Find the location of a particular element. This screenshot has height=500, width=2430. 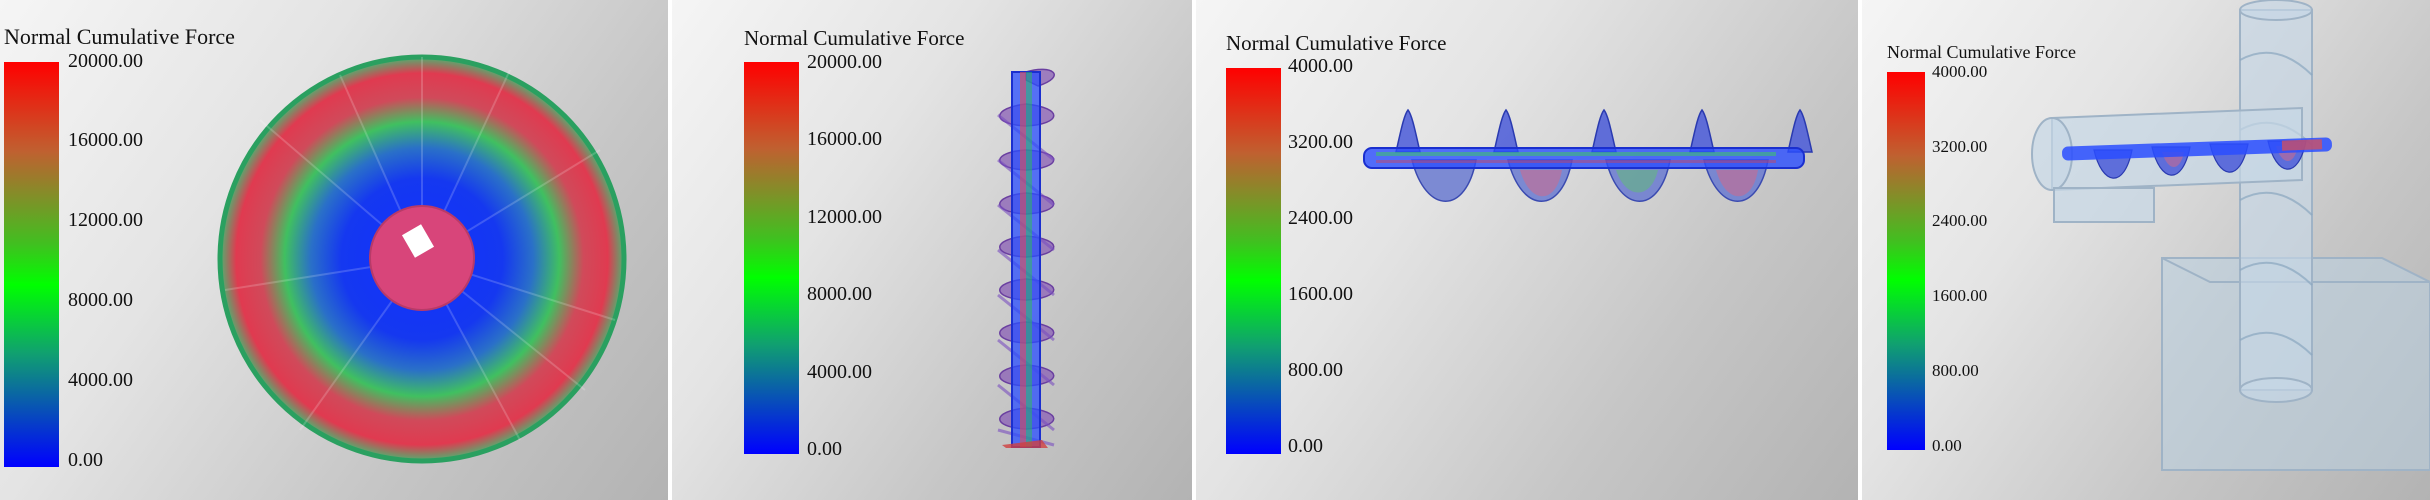

vertical-tube is located at coordinates (2276, 201).